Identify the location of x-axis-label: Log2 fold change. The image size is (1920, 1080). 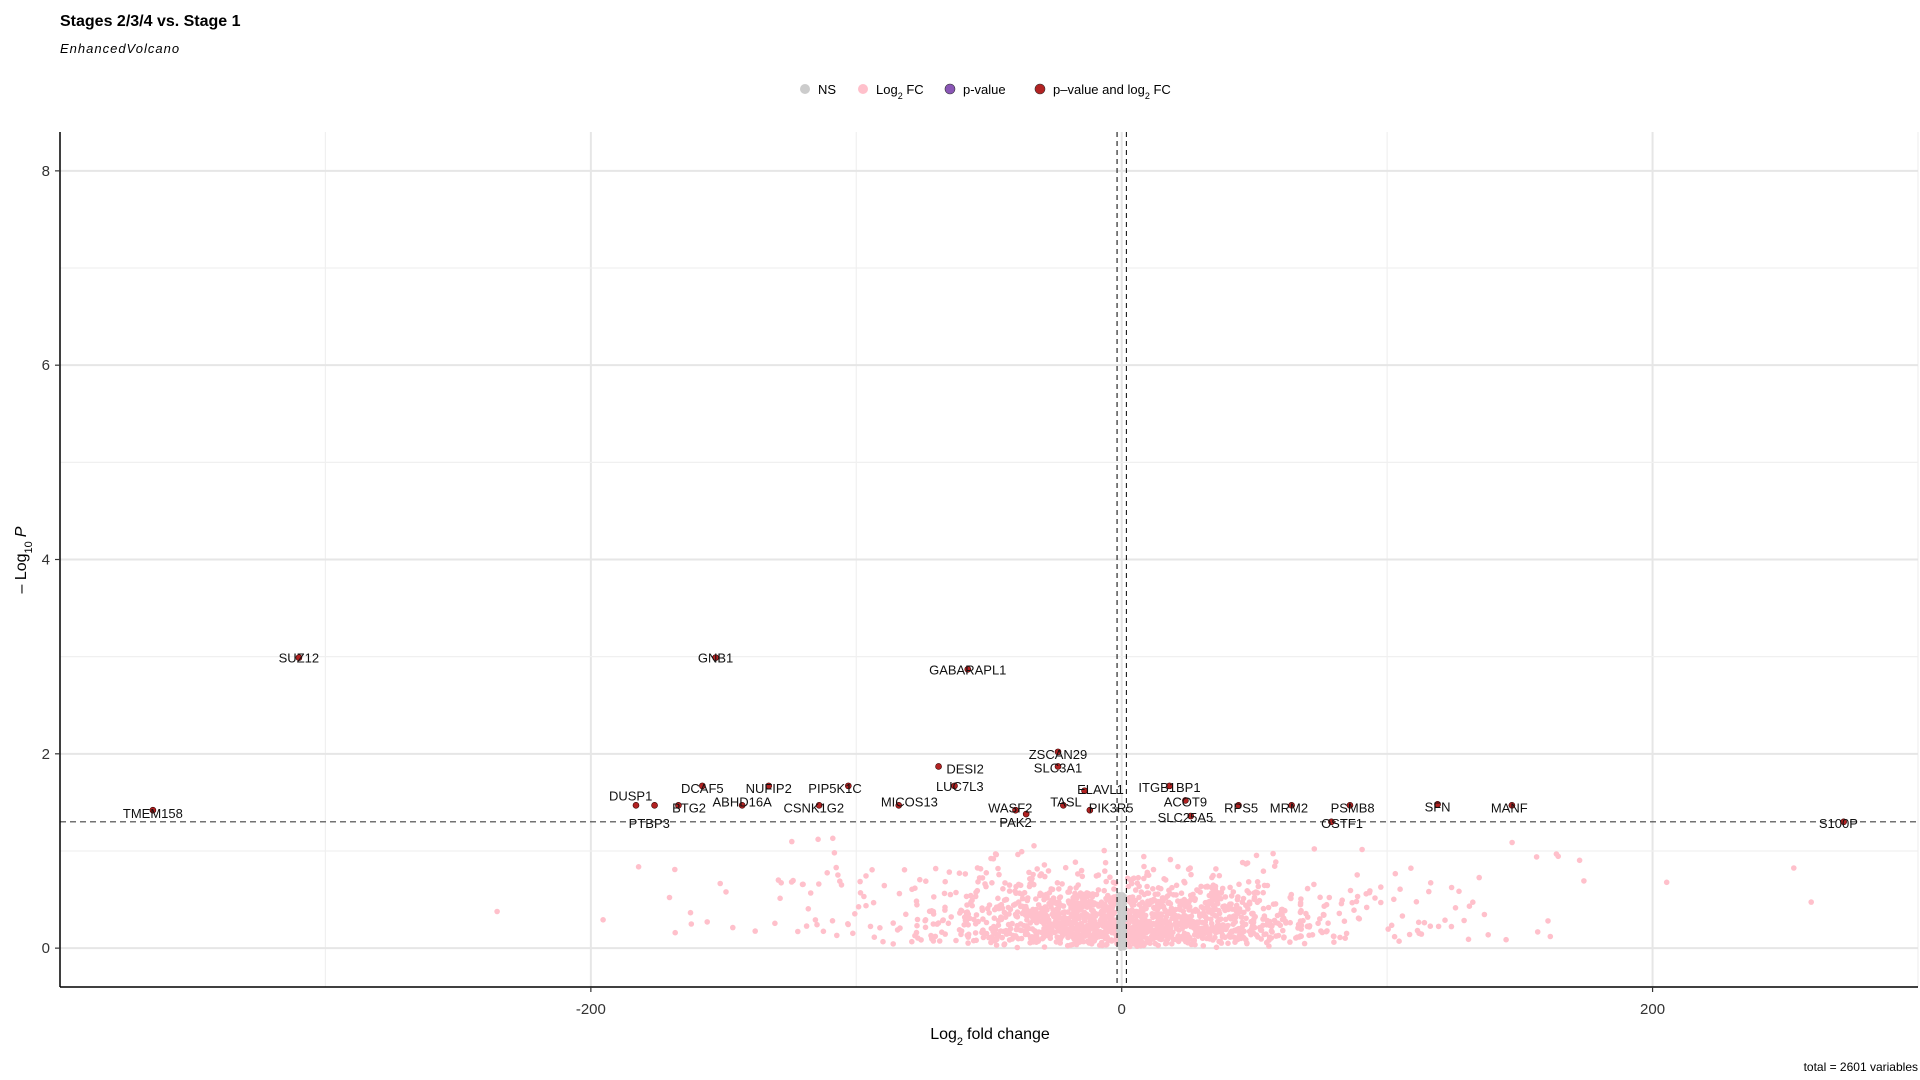
(990, 1037).